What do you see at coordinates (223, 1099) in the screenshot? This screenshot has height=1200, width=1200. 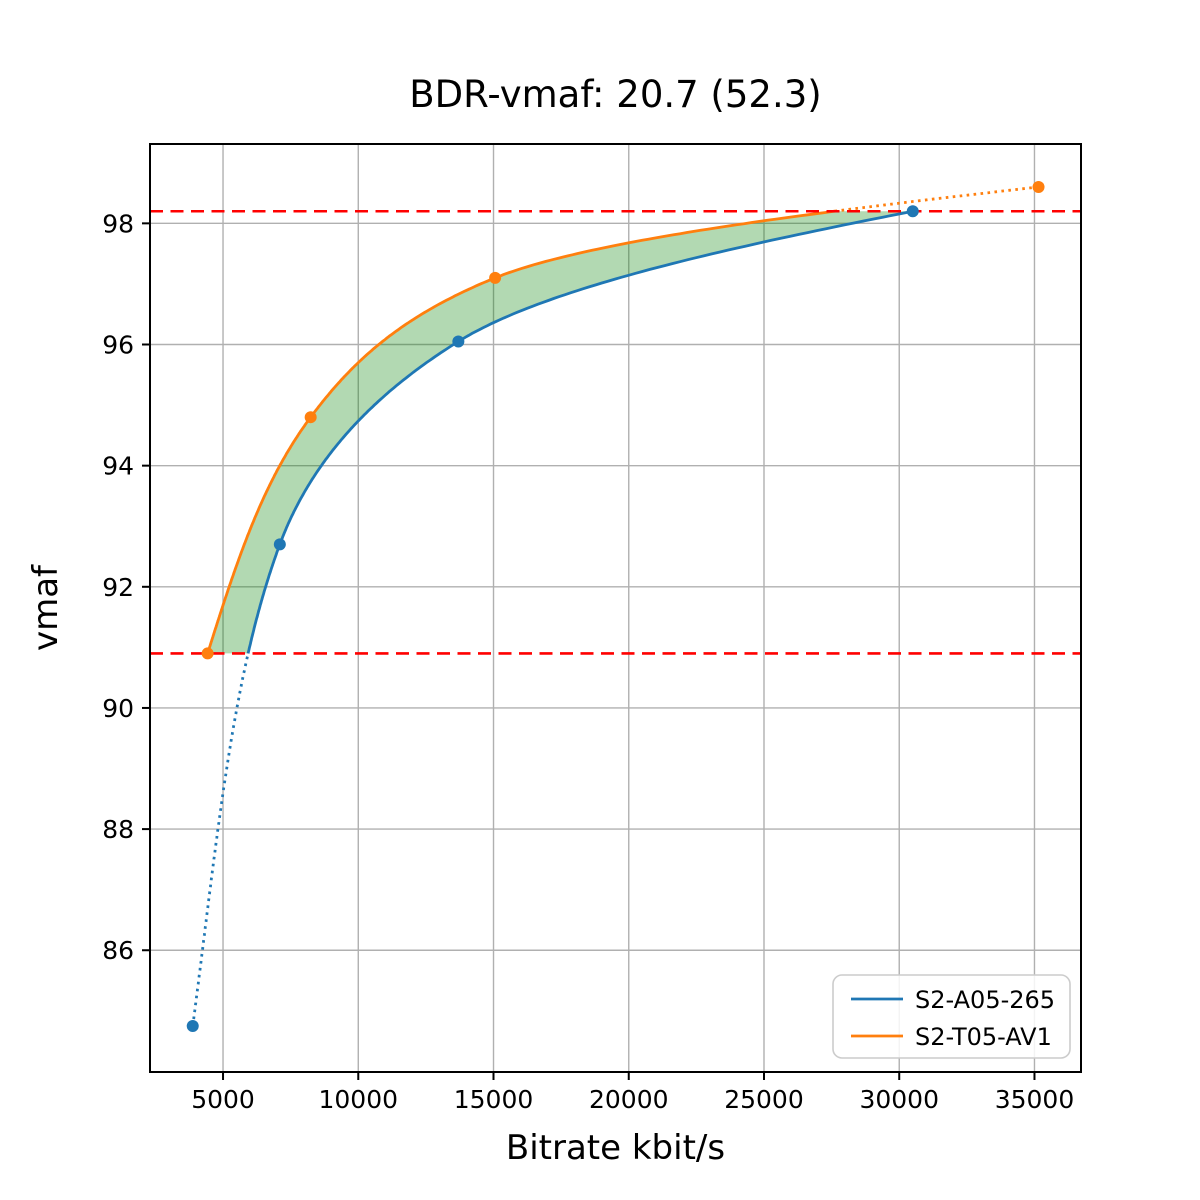 I see `x-tick-label: 5000` at bounding box center [223, 1099].